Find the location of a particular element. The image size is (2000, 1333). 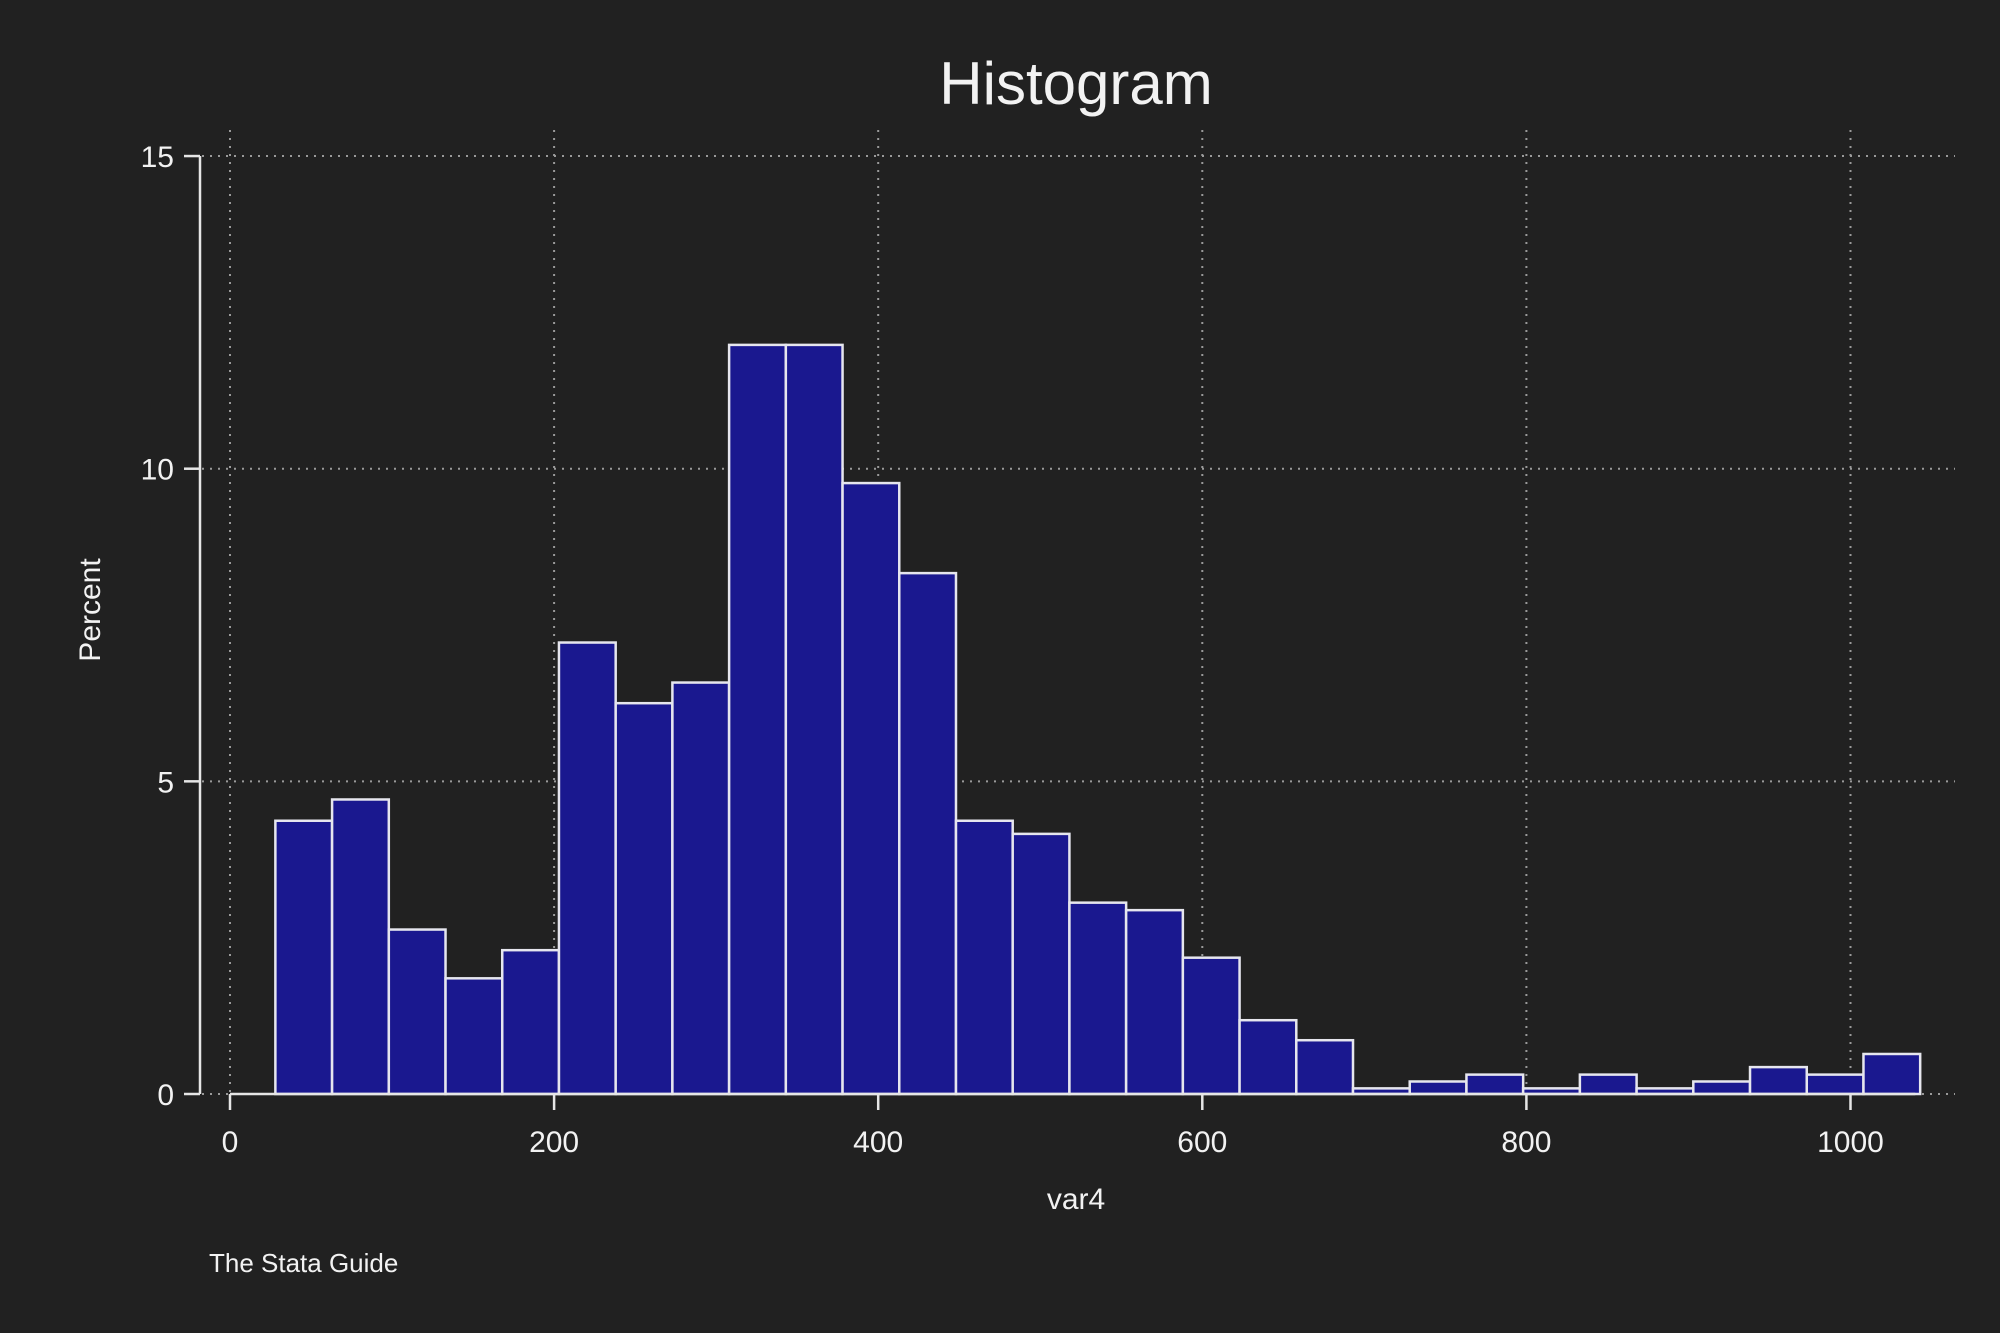

y-tick-label: 10 is located at coordinates (157, 470).